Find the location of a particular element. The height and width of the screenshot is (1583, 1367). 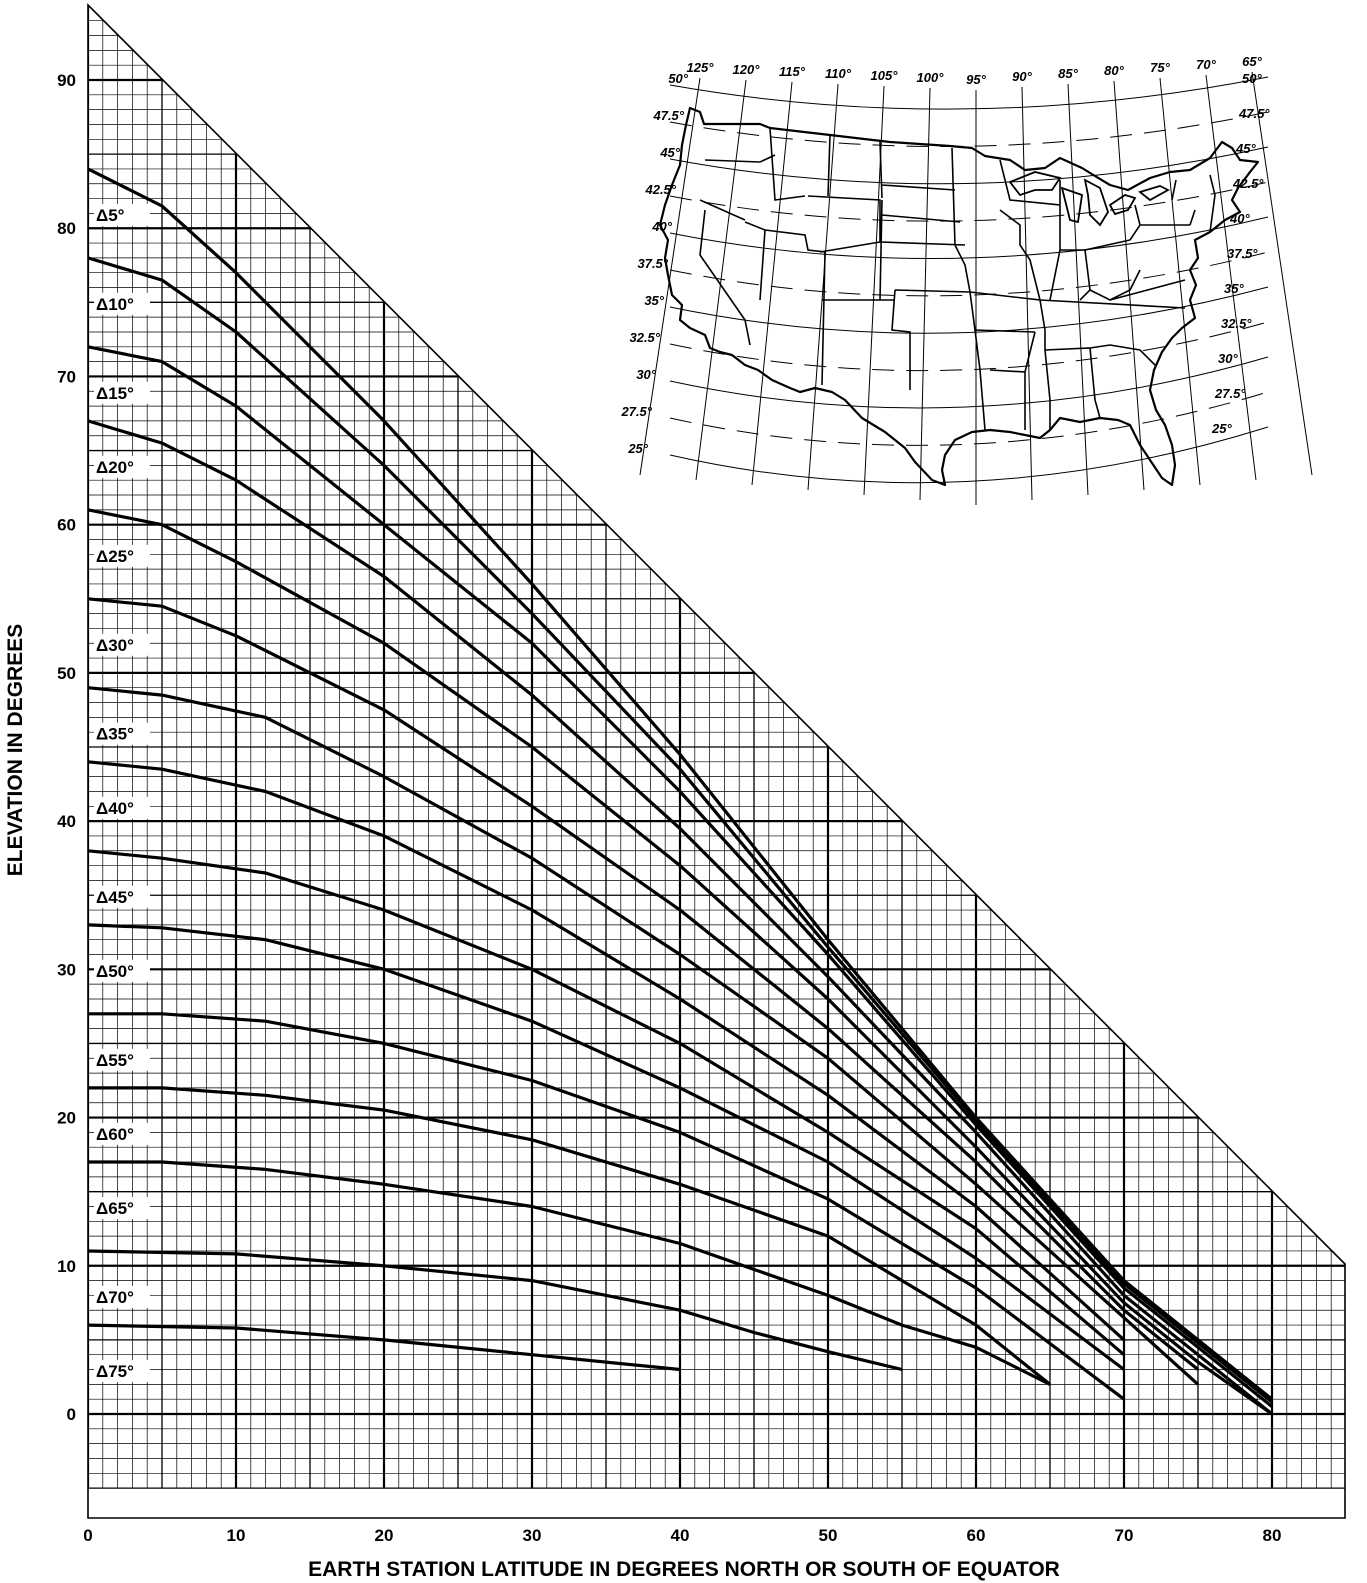

curve-label: Δ55° is located at coordinates (115, 1060).